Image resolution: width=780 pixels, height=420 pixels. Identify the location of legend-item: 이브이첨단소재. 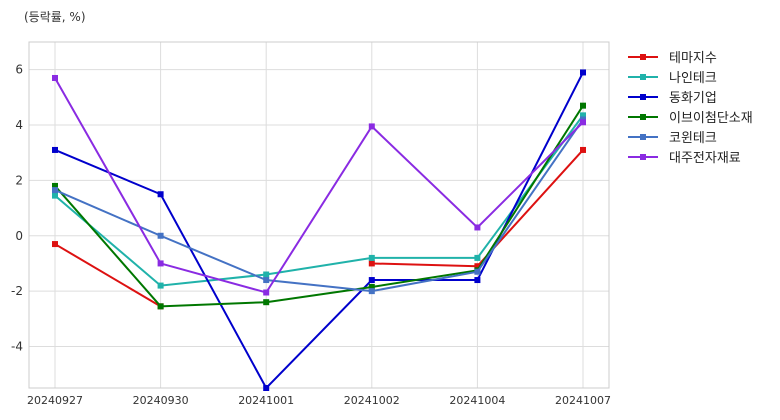
(690, 118).